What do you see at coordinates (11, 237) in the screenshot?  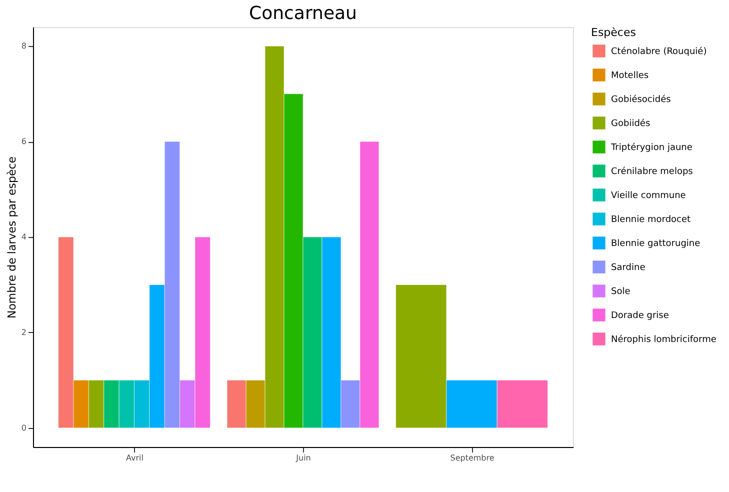 I see `y-axis-title: Nombre de larves par espèce` at bounding box center [11, 237].